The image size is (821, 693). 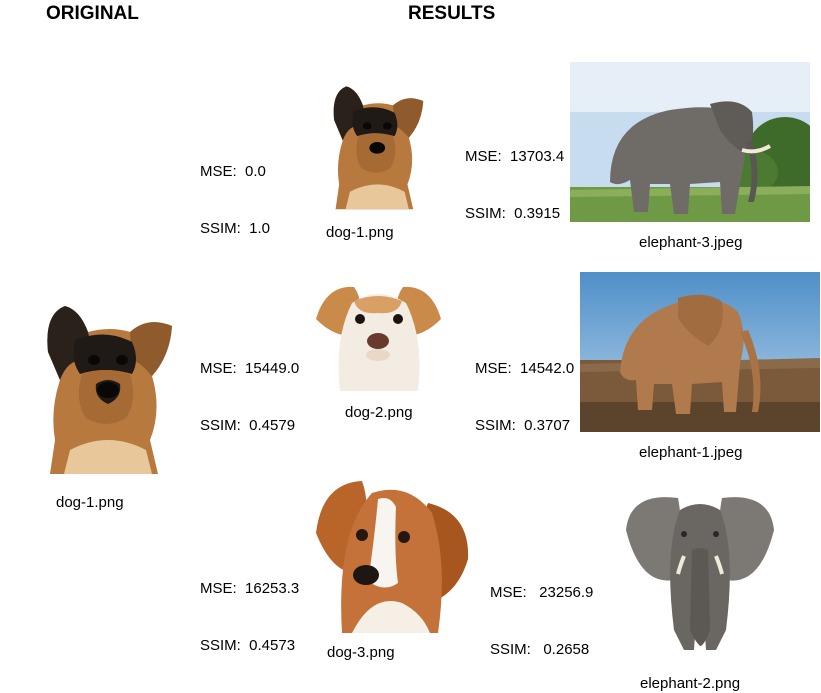 What do you see at coordinates (514, 156) in the screenshot?
I see `result-2-mse: MSE: 13703.4` at bounding box center [514, 156].